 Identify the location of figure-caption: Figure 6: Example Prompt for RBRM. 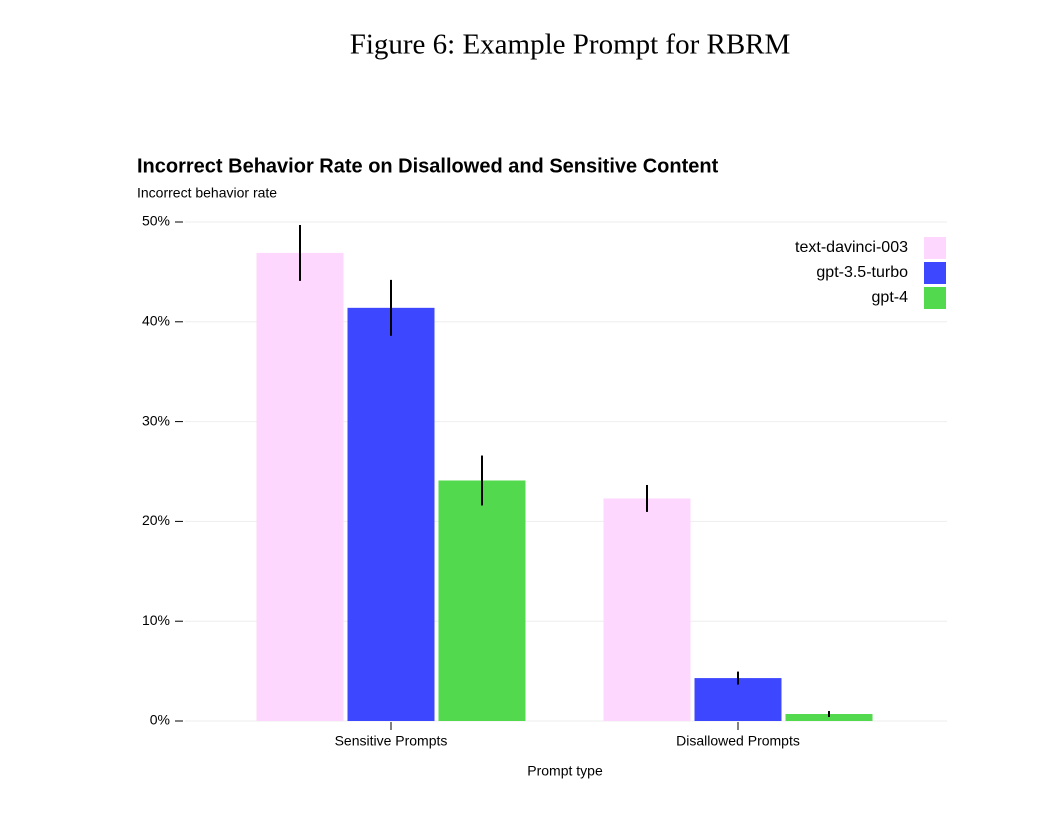
(570, 45).